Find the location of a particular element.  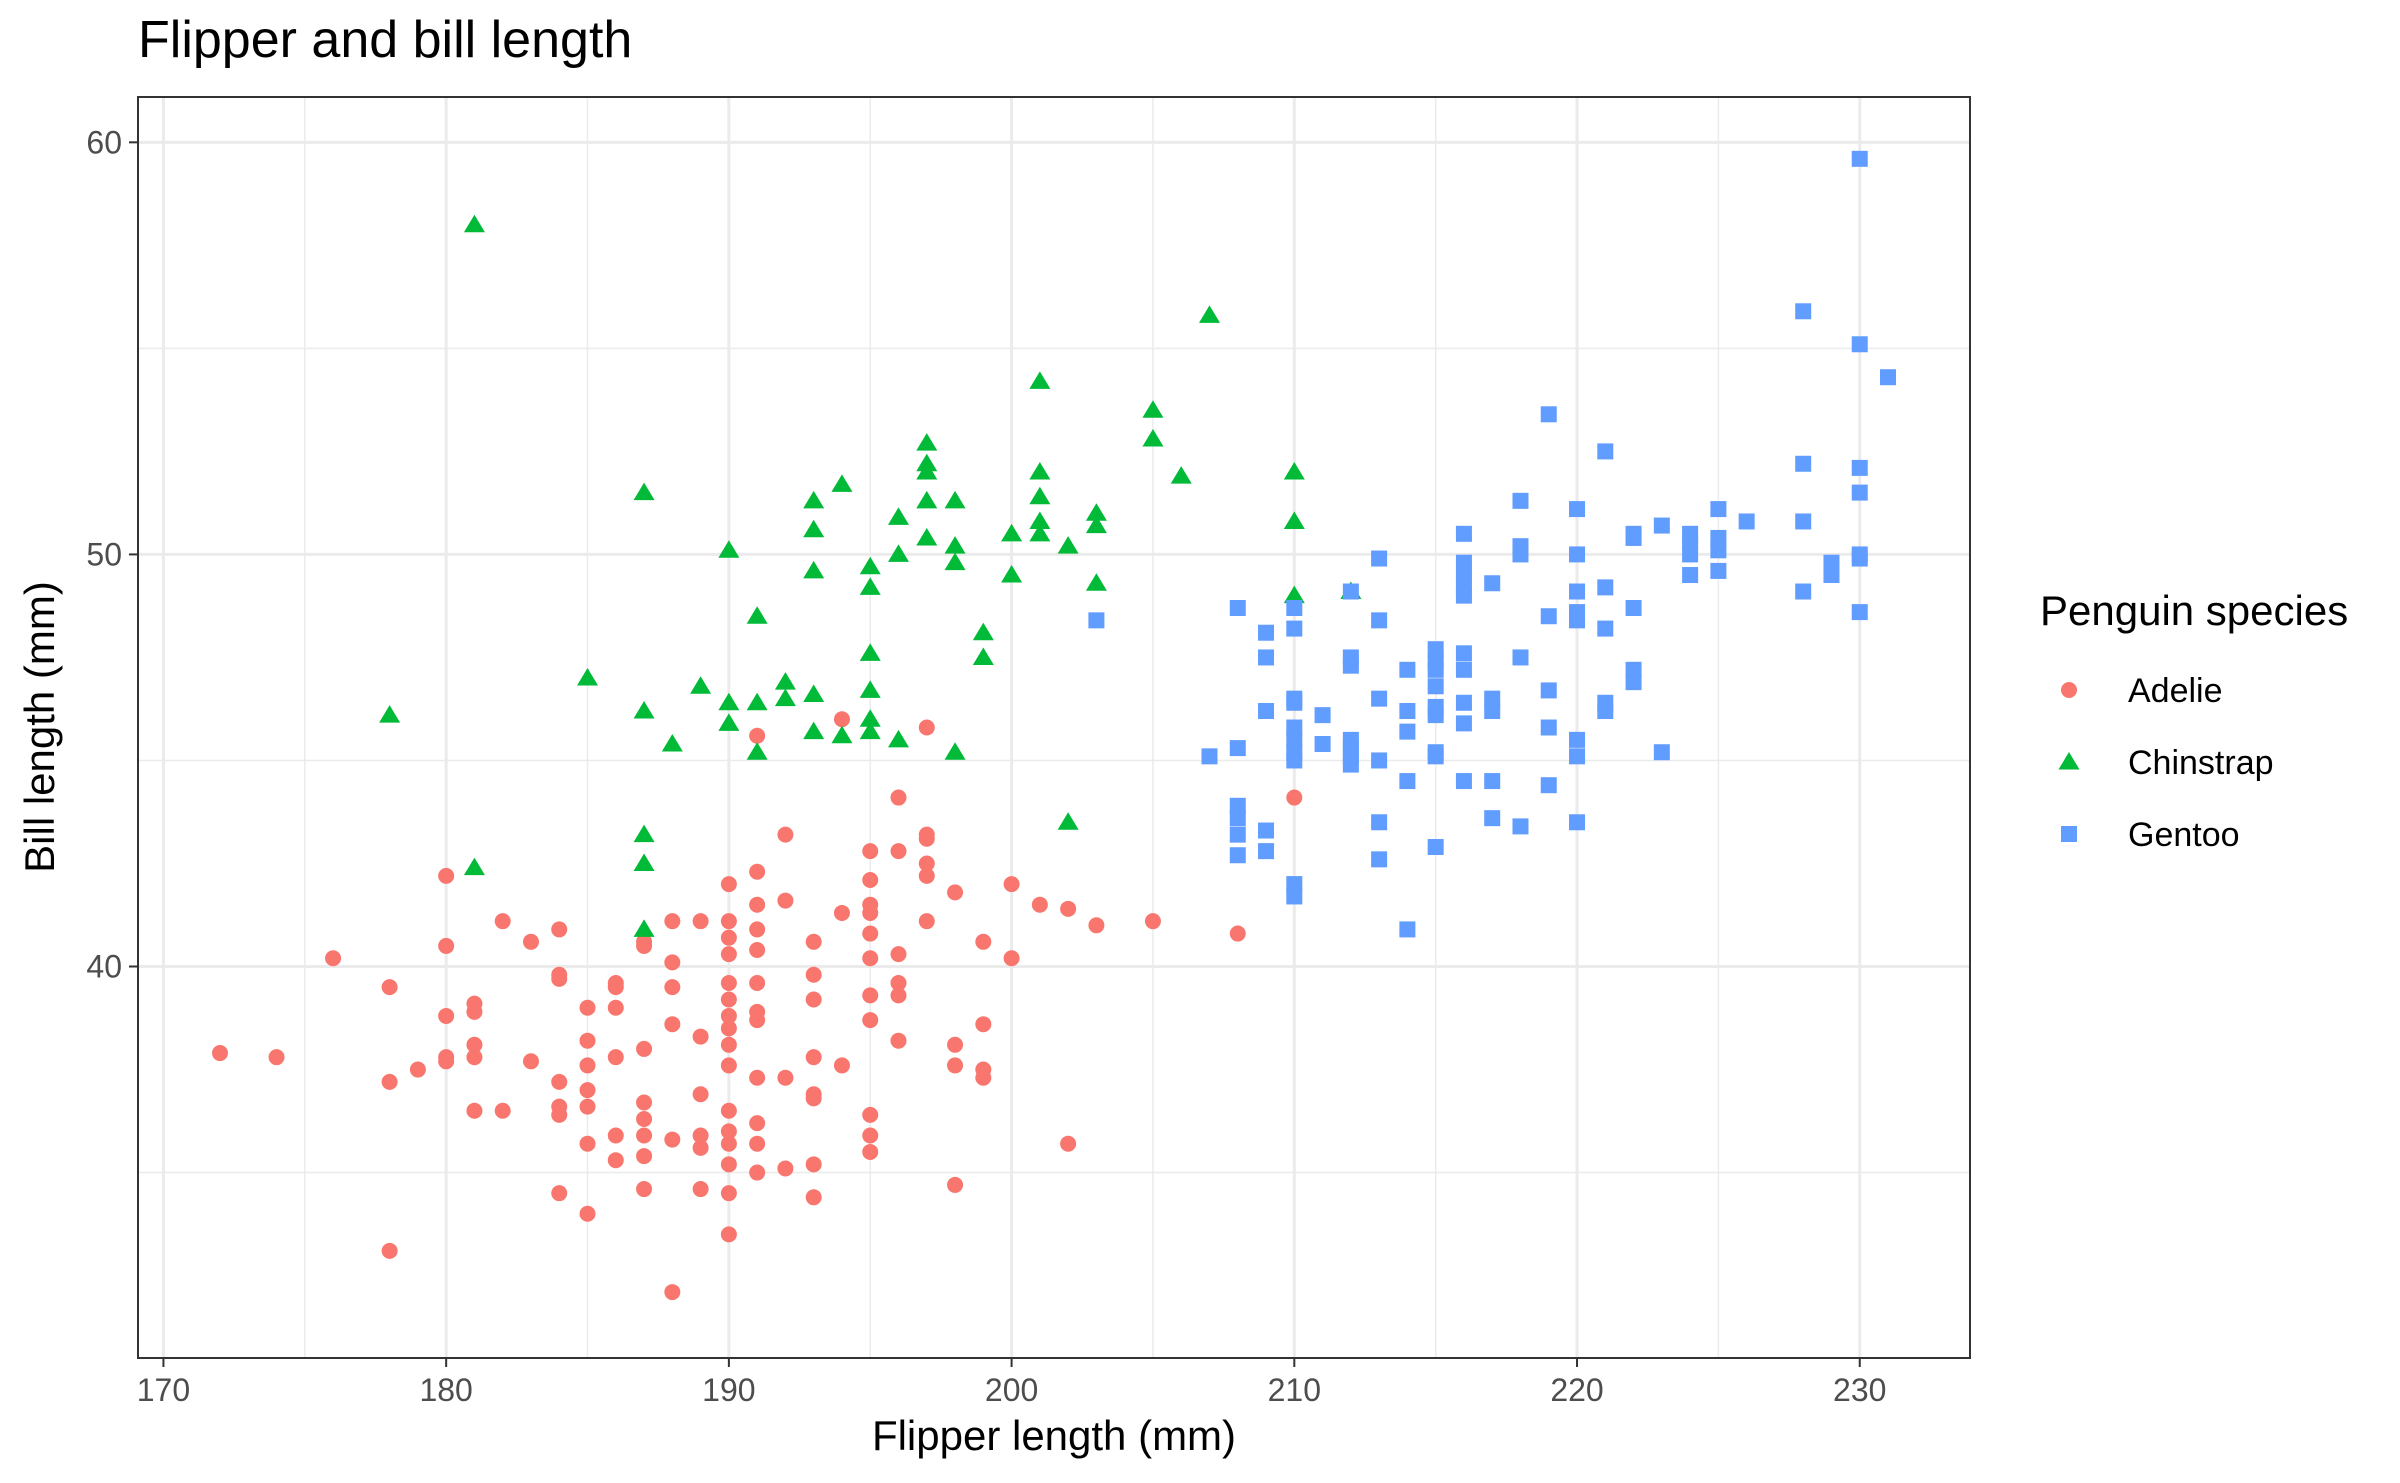

x-tick-label: 170 is located at coordinates (163, 1390).